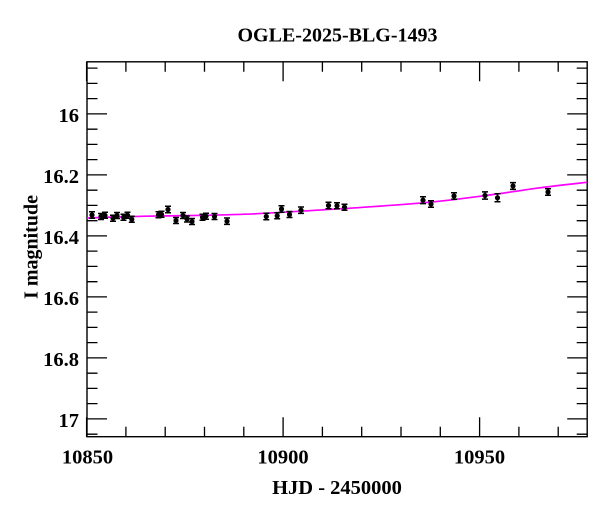  I want to click on svg-text: HJD - 2450000, so click(337, 488).